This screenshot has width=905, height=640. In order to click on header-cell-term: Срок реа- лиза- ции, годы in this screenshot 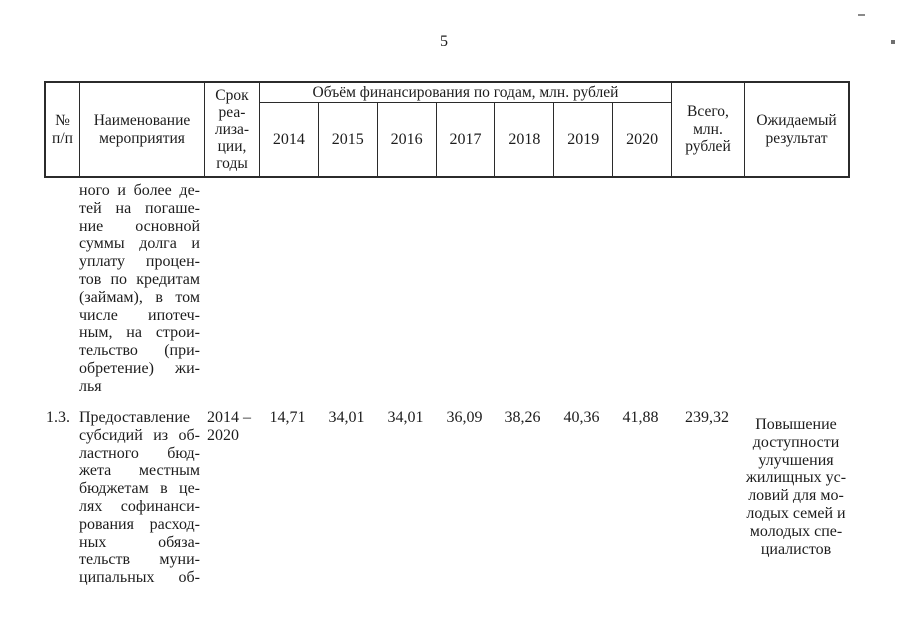, I will do `click(232, 129)`.